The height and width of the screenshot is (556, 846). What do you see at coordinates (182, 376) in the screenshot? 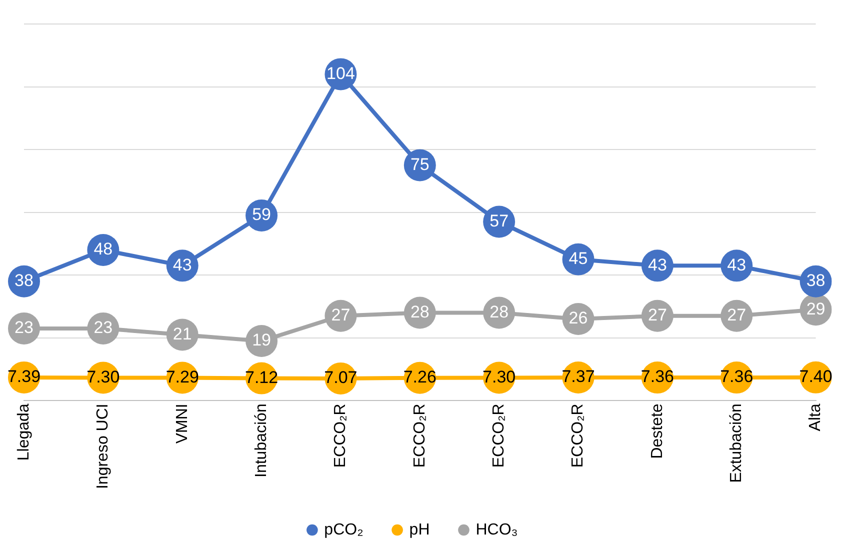
I see `data-label: 7.29` at bounding box center [182, 376].